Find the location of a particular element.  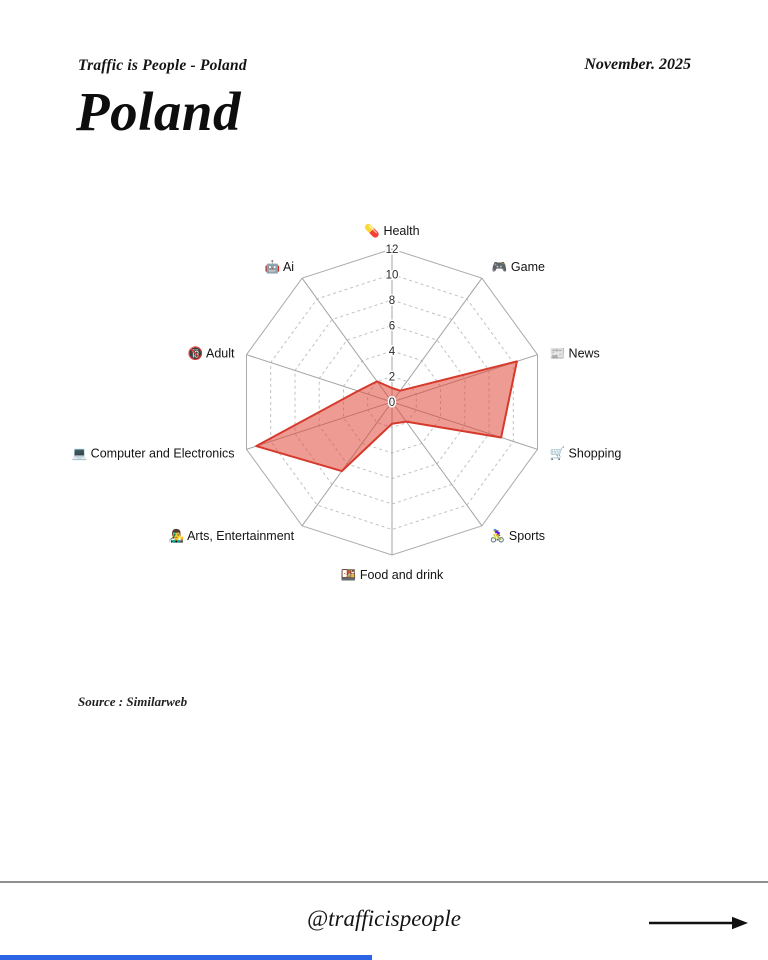

brand-subtitle: Traffic is People - Poland is located at coordinates (162, 65).